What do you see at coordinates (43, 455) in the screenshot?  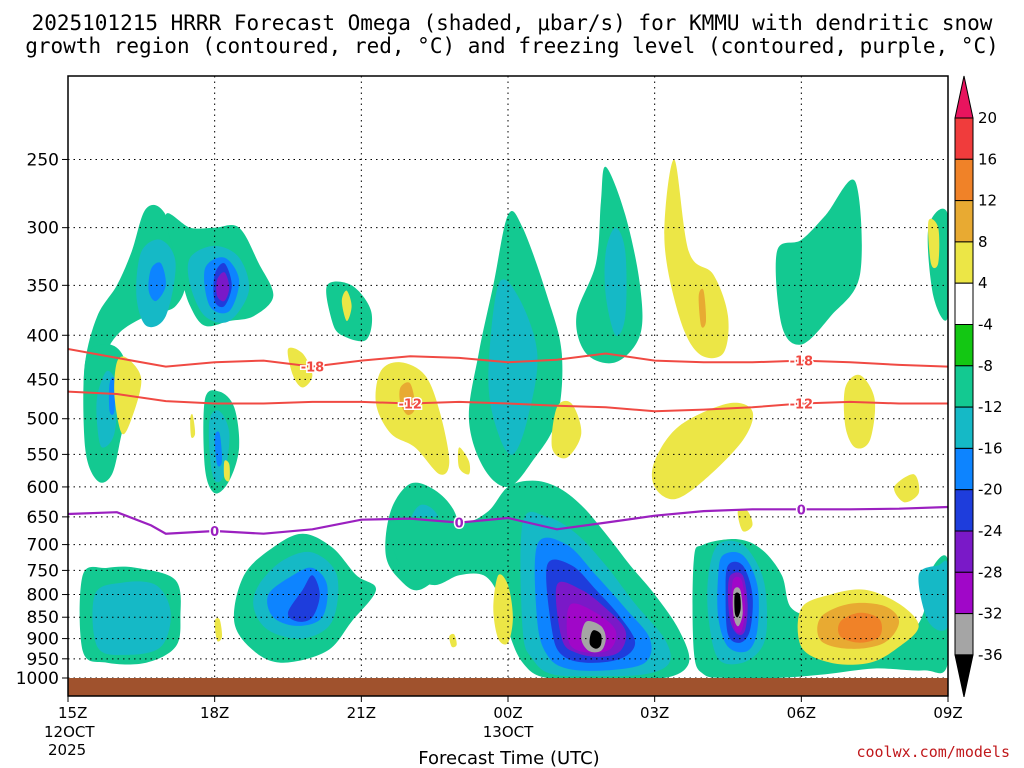 I see `y-tick-label: 550` at bounding box center [43, 455].